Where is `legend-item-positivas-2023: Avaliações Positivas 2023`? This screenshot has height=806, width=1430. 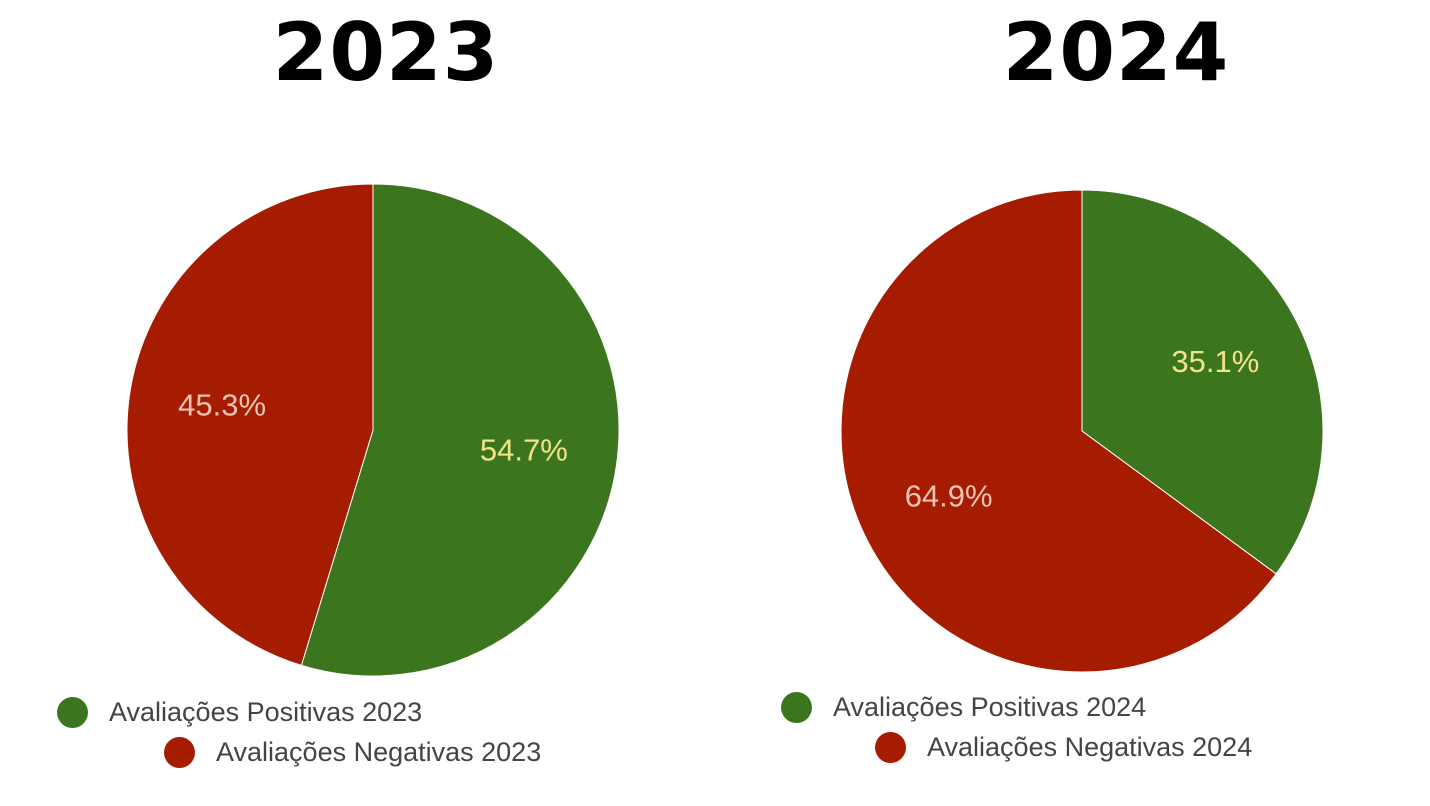 legend-item-positivas-2023: Avaliações Positivas 2023 is located at coordinates (239, 712).